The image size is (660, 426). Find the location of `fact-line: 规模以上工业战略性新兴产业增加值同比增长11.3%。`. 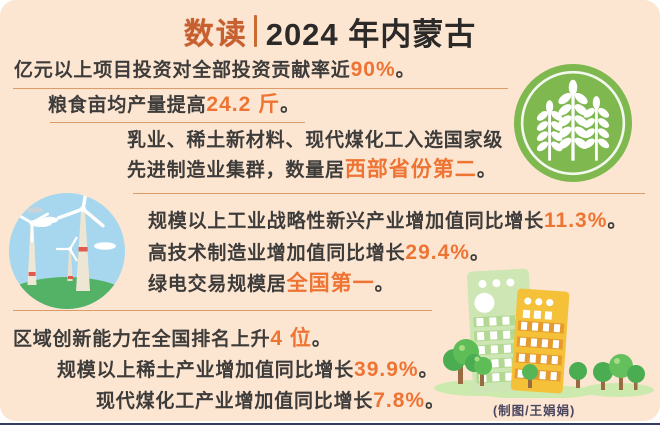

fact-line: 规模以上工业战略性新兴产业增加值同比增长11.3%。 is located at coordinates (387, 221).